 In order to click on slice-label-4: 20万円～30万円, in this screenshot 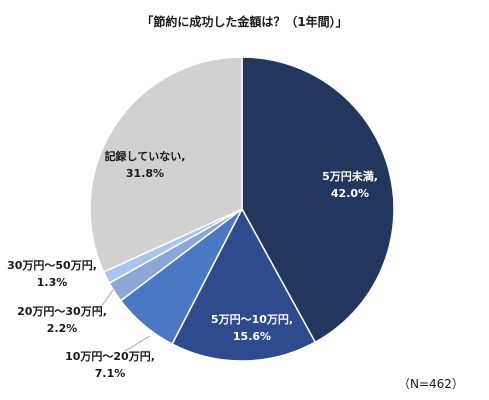, I will do `click(62, 311)`.